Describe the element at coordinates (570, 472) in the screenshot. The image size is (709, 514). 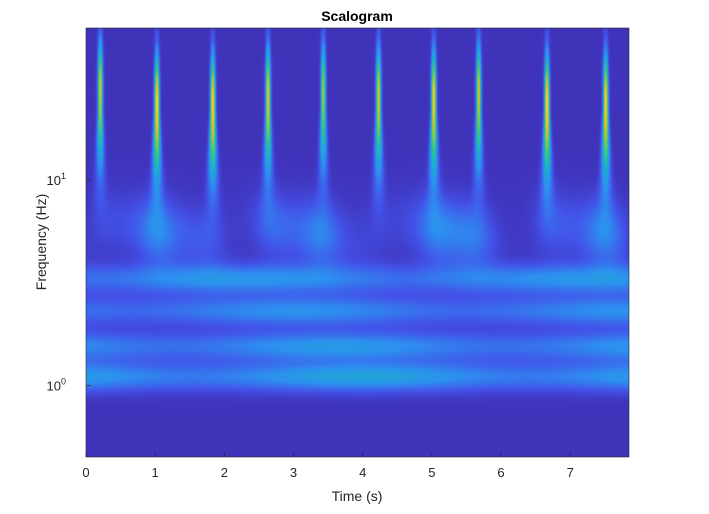
I see `x-tick-label: 7` at that location.